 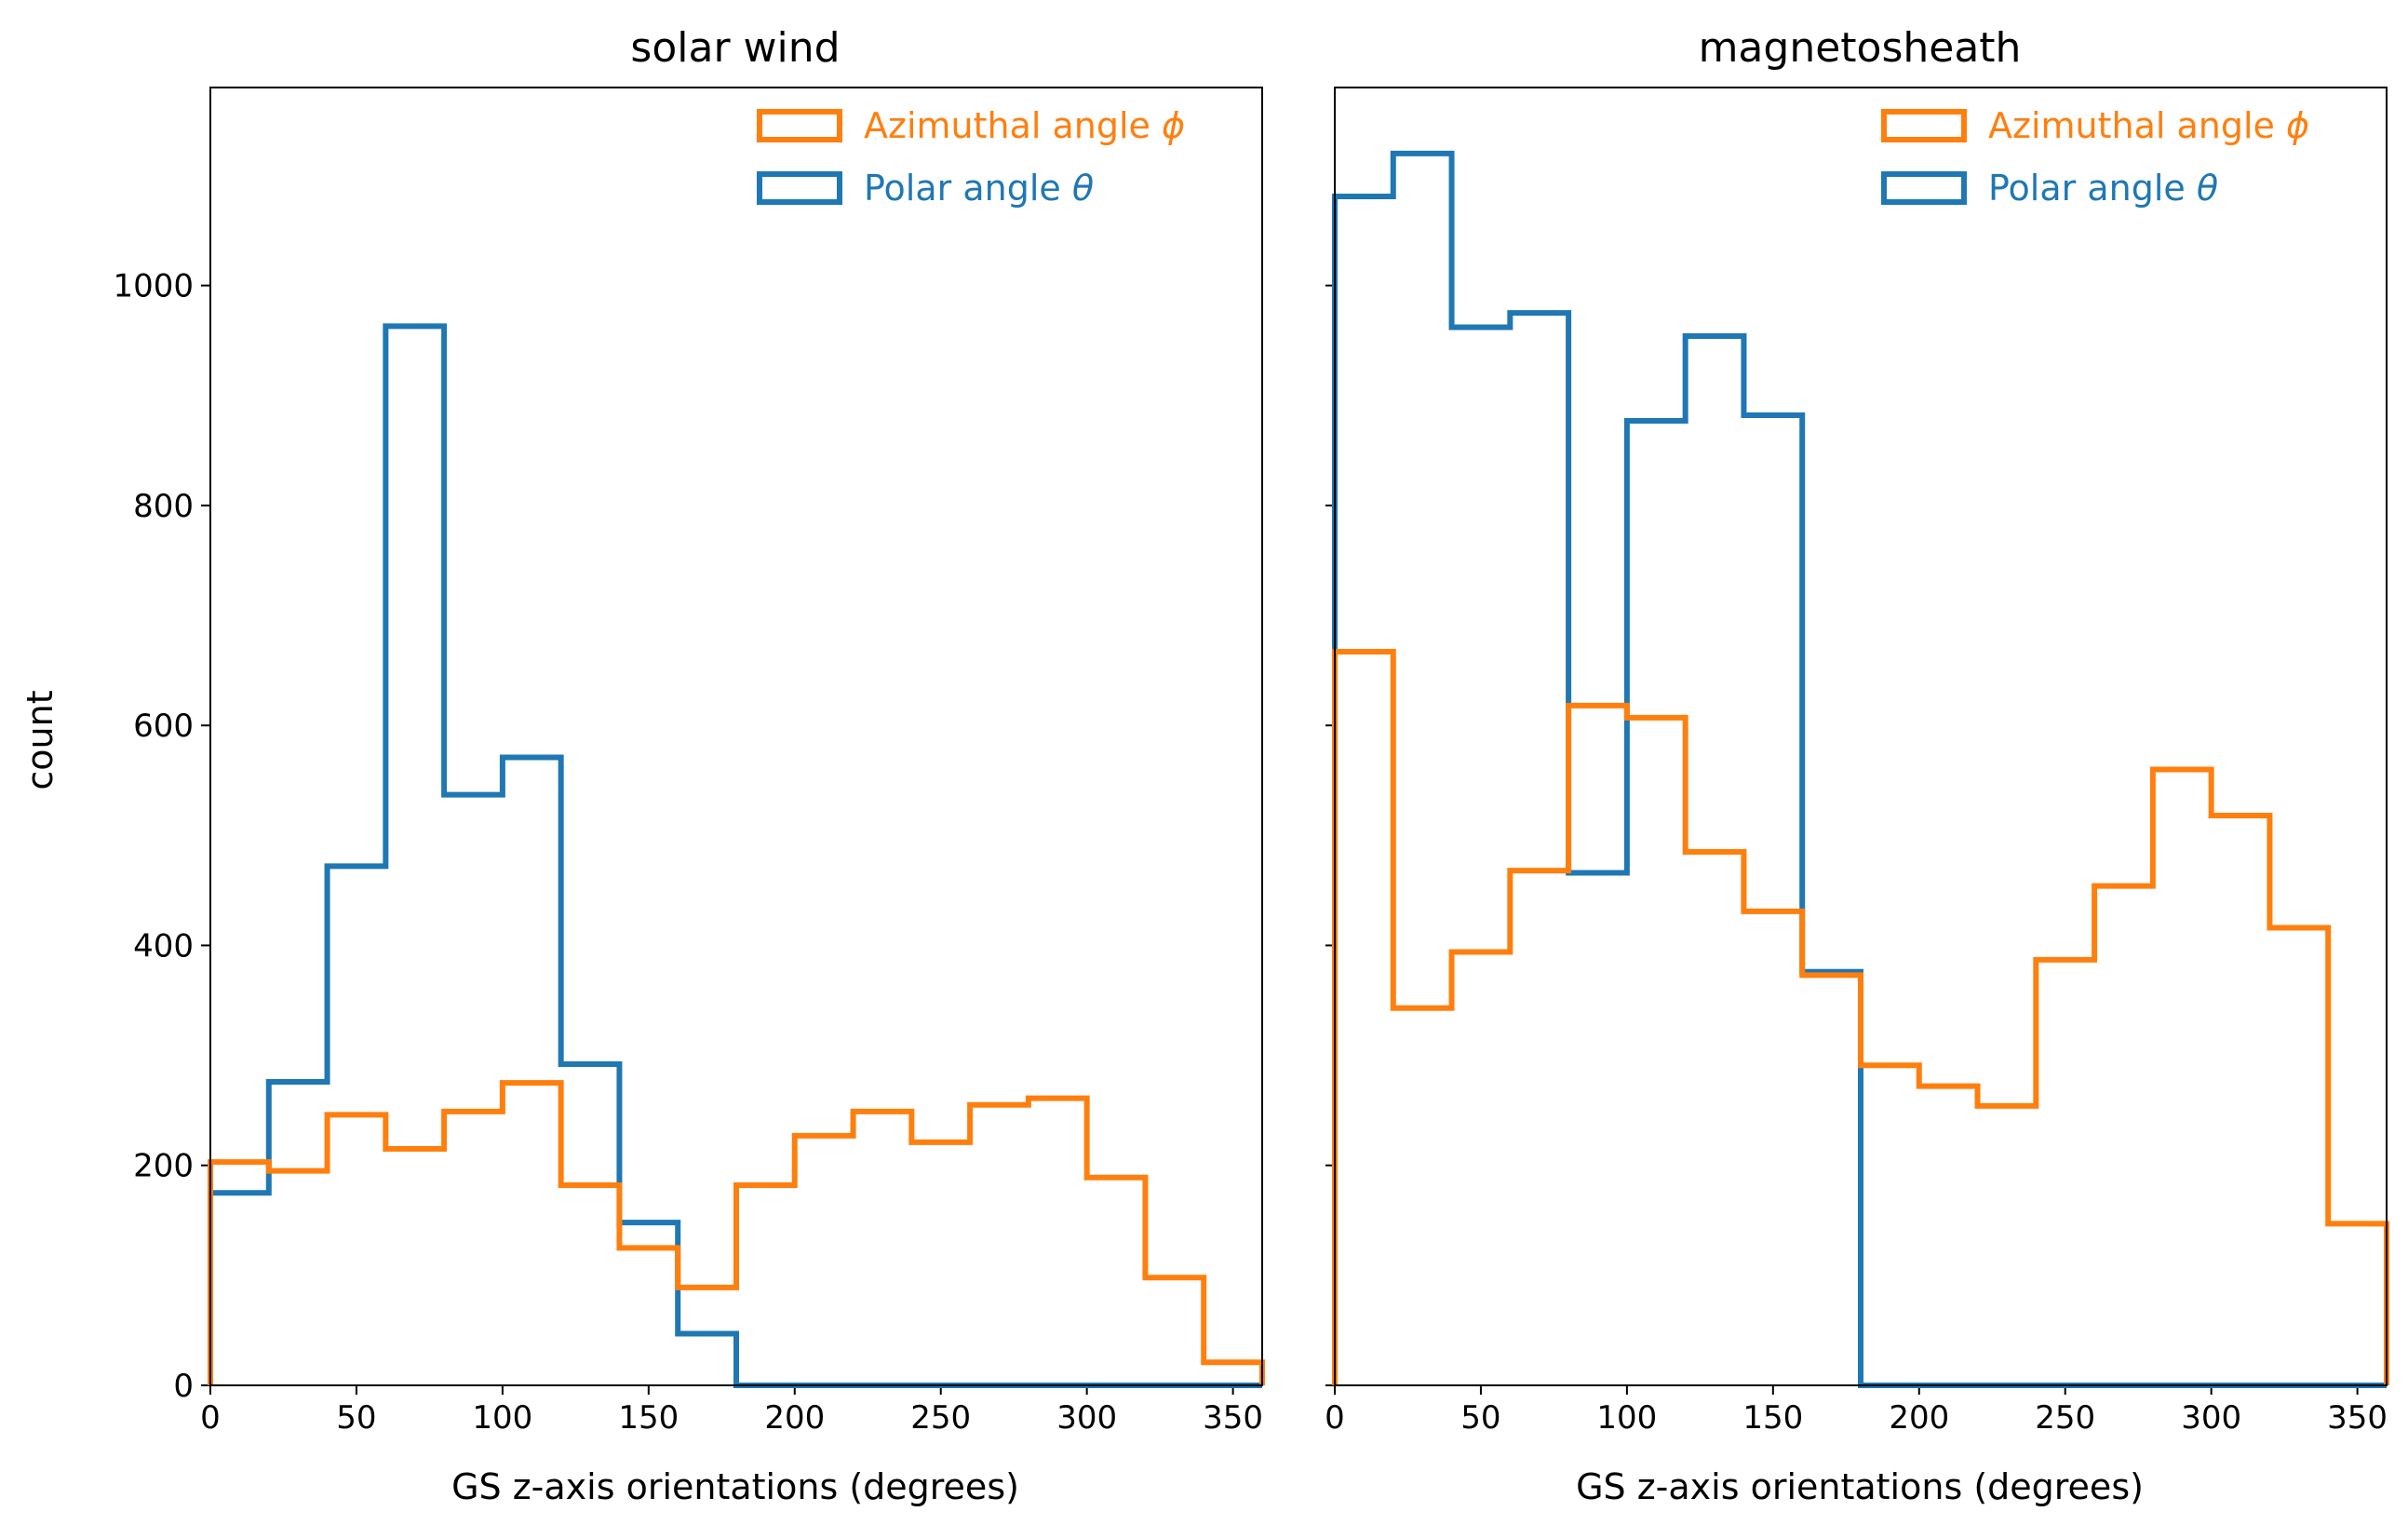 What do you see at coordinates (164, 946) in the screenshot?
I see `y-tick-label: 400` at bounding box center [164, 946].